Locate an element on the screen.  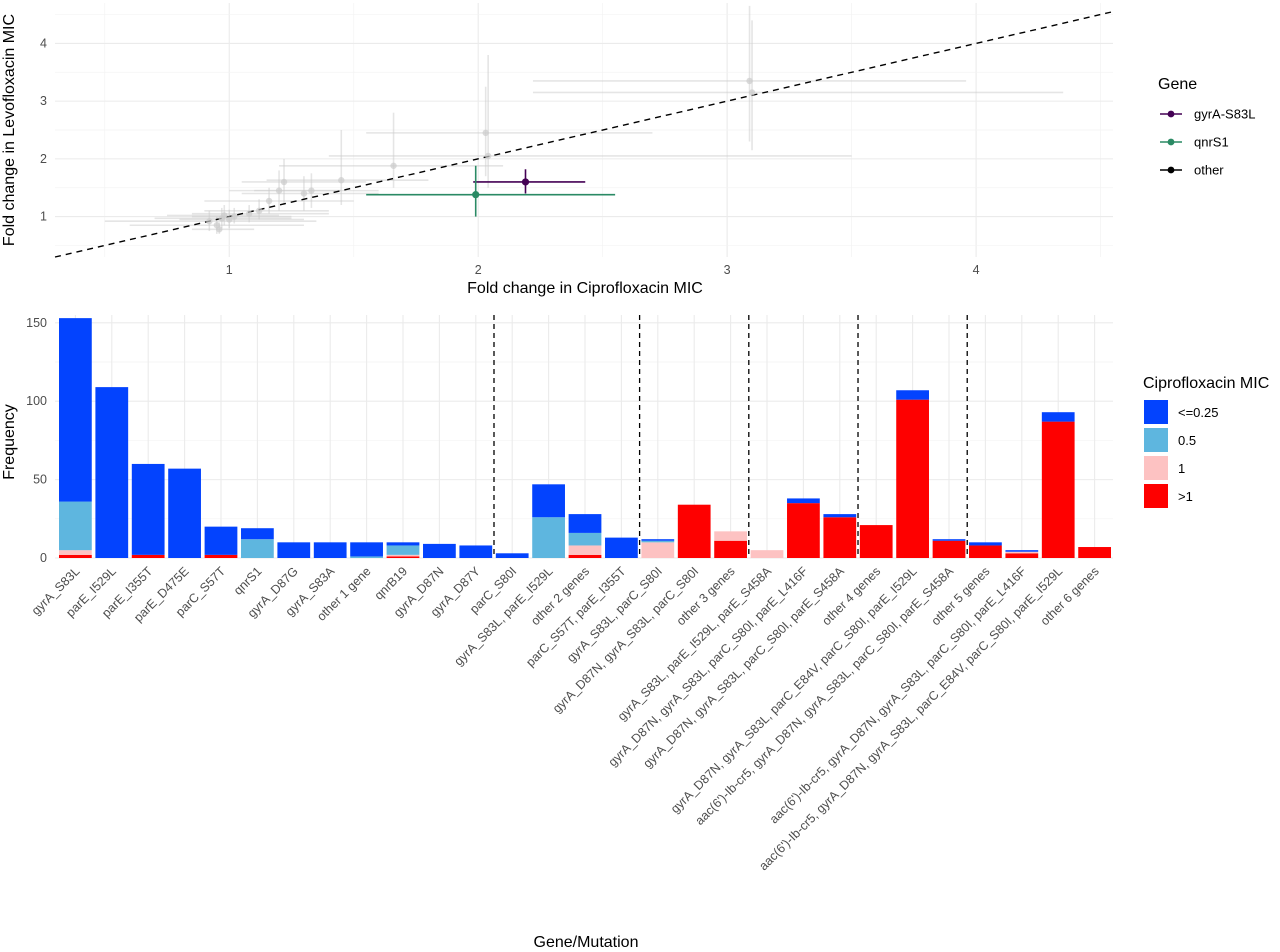
scatter-y-tick-label: 1 is located at coordinates (43, 217).